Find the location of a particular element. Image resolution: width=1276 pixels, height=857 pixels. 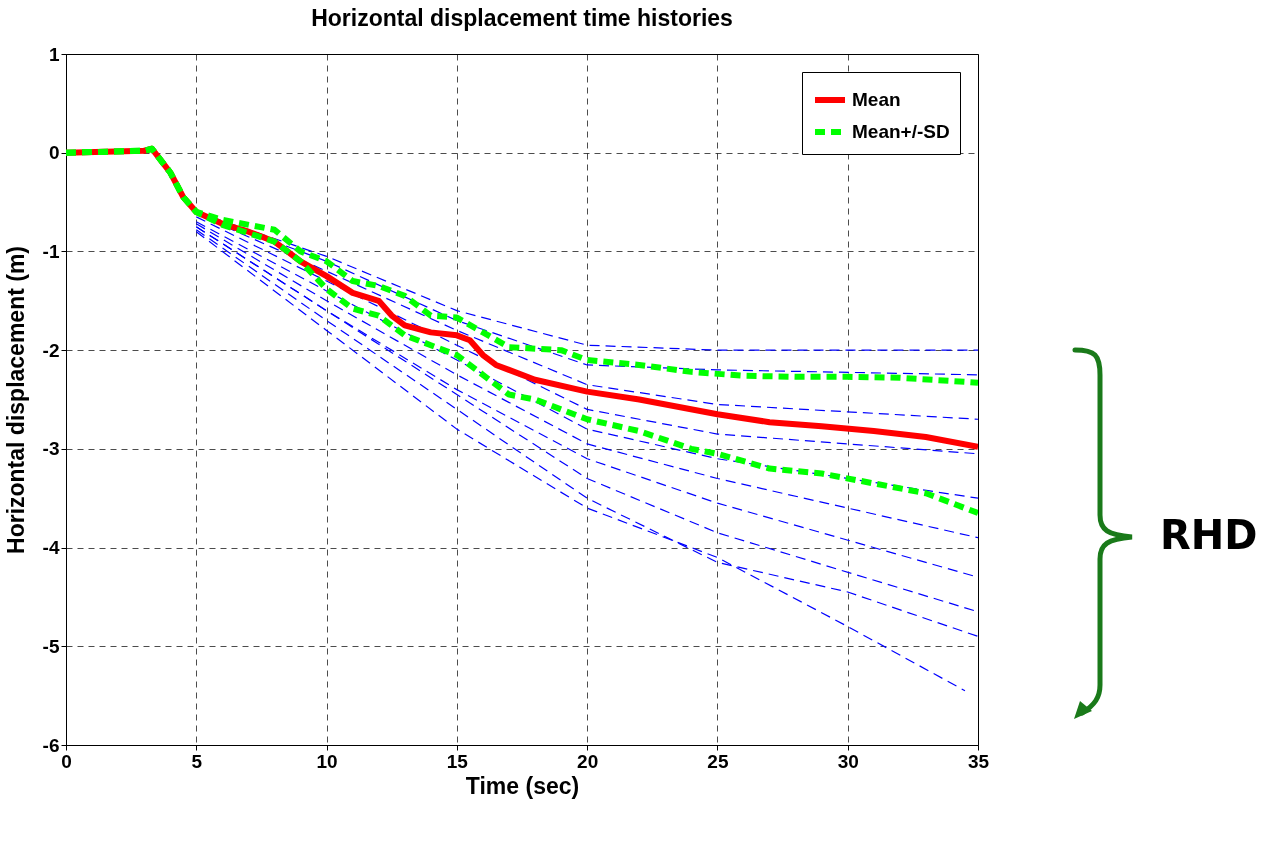

y-tick-label: 0 is located at coordinates (54, 153).